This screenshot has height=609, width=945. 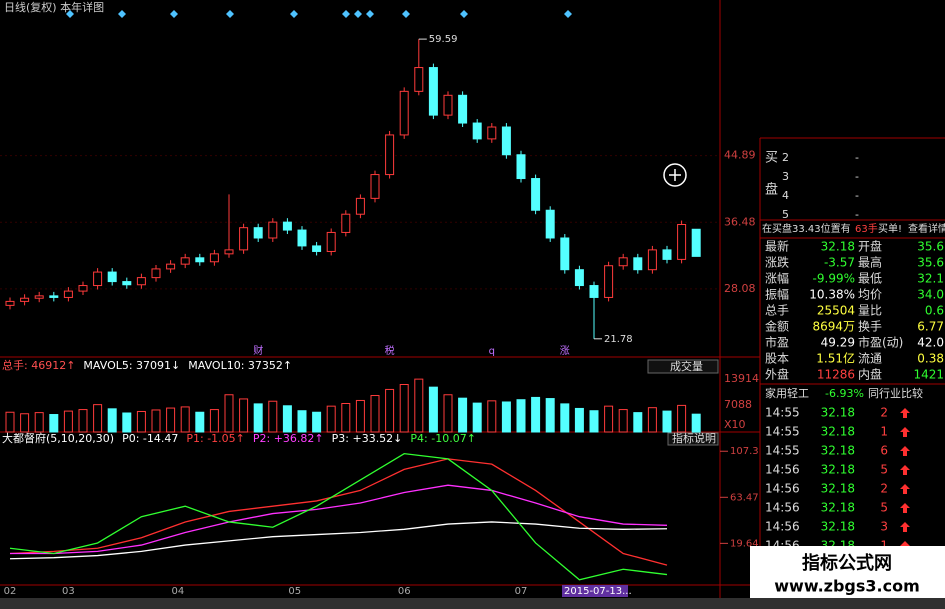 I want to click on dropdown, so click(x=683, y=366).